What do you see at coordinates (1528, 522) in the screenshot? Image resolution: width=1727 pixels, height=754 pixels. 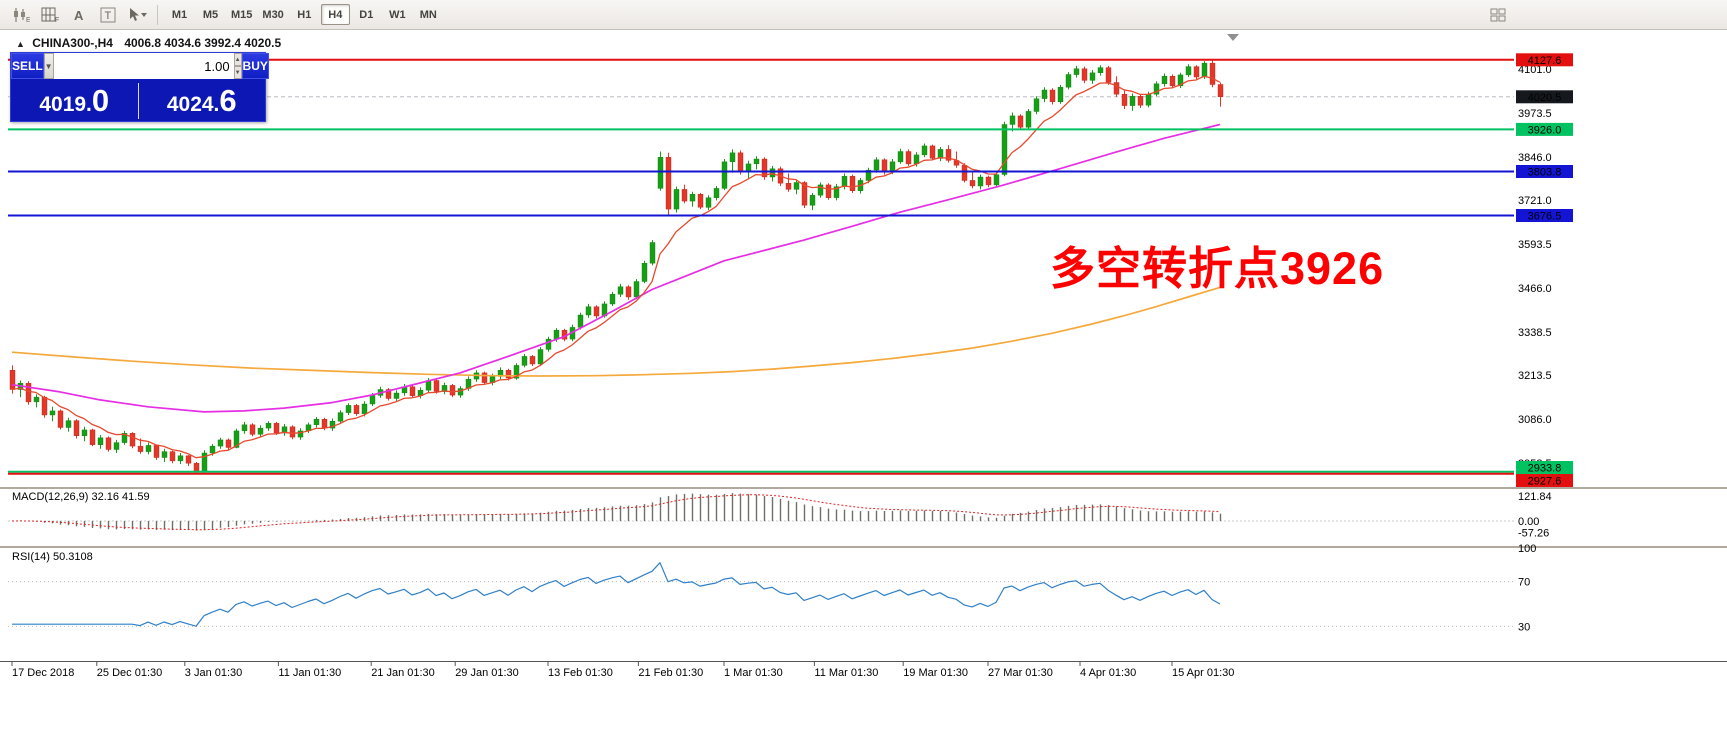 I see `macd-axis-label: 0.00` at bounding box center [1528, 522].